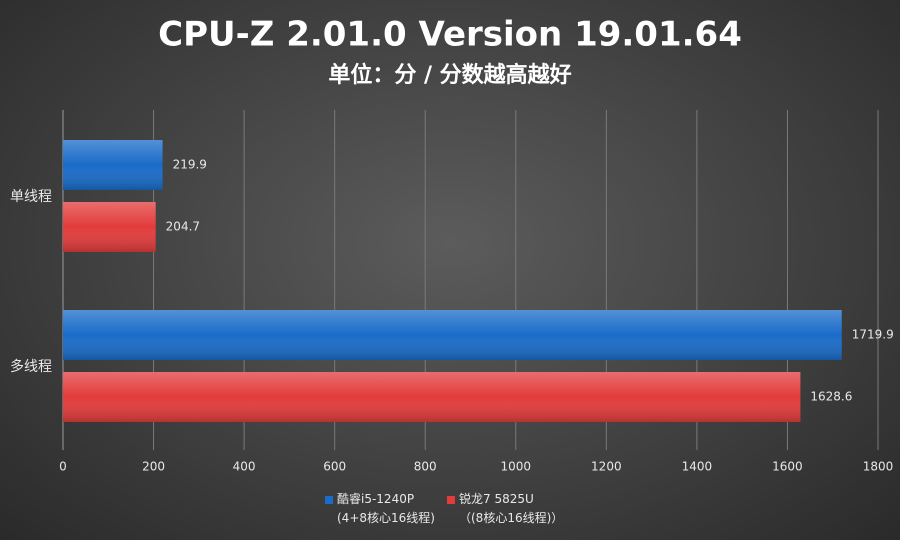 This screenshot has height=540, width=900. I want to click on x-tick-label: 1400, so click(697, 467).